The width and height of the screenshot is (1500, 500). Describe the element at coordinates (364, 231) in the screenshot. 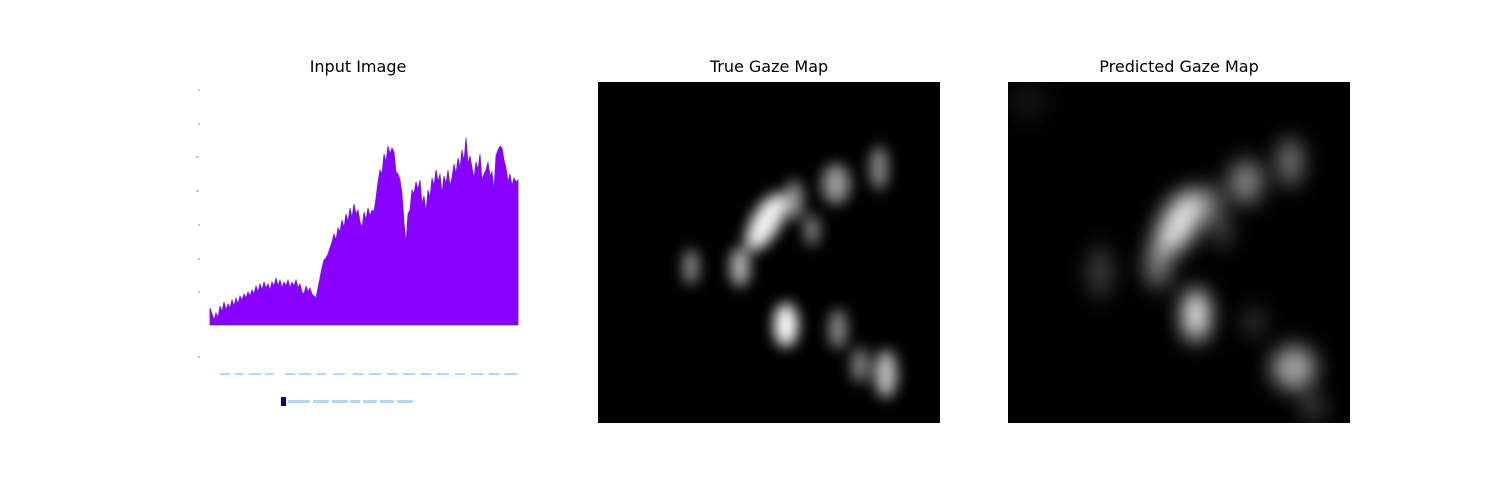

I see `input-area-shape` at that location.